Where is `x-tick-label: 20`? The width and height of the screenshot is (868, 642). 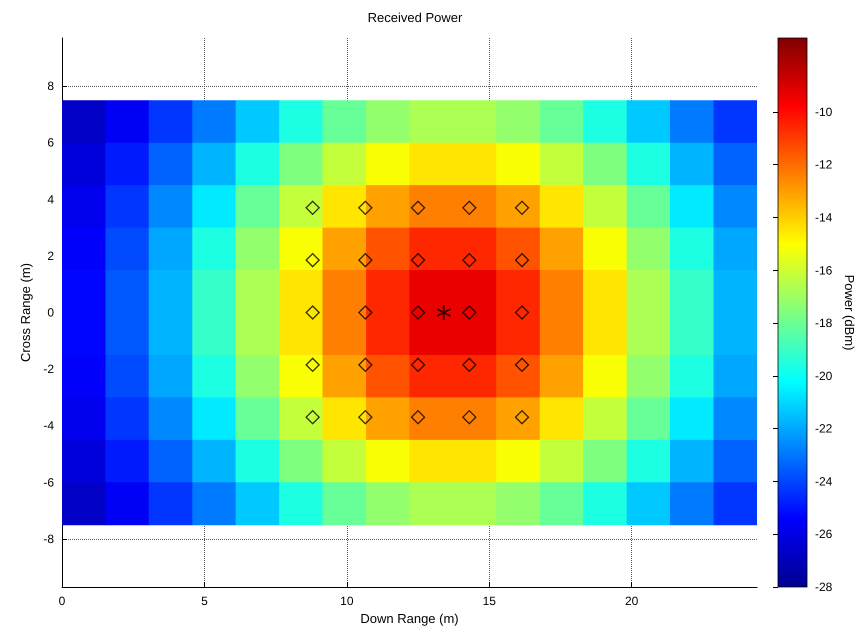 x-tick-label: 20 is located at coordinates (631, 601).